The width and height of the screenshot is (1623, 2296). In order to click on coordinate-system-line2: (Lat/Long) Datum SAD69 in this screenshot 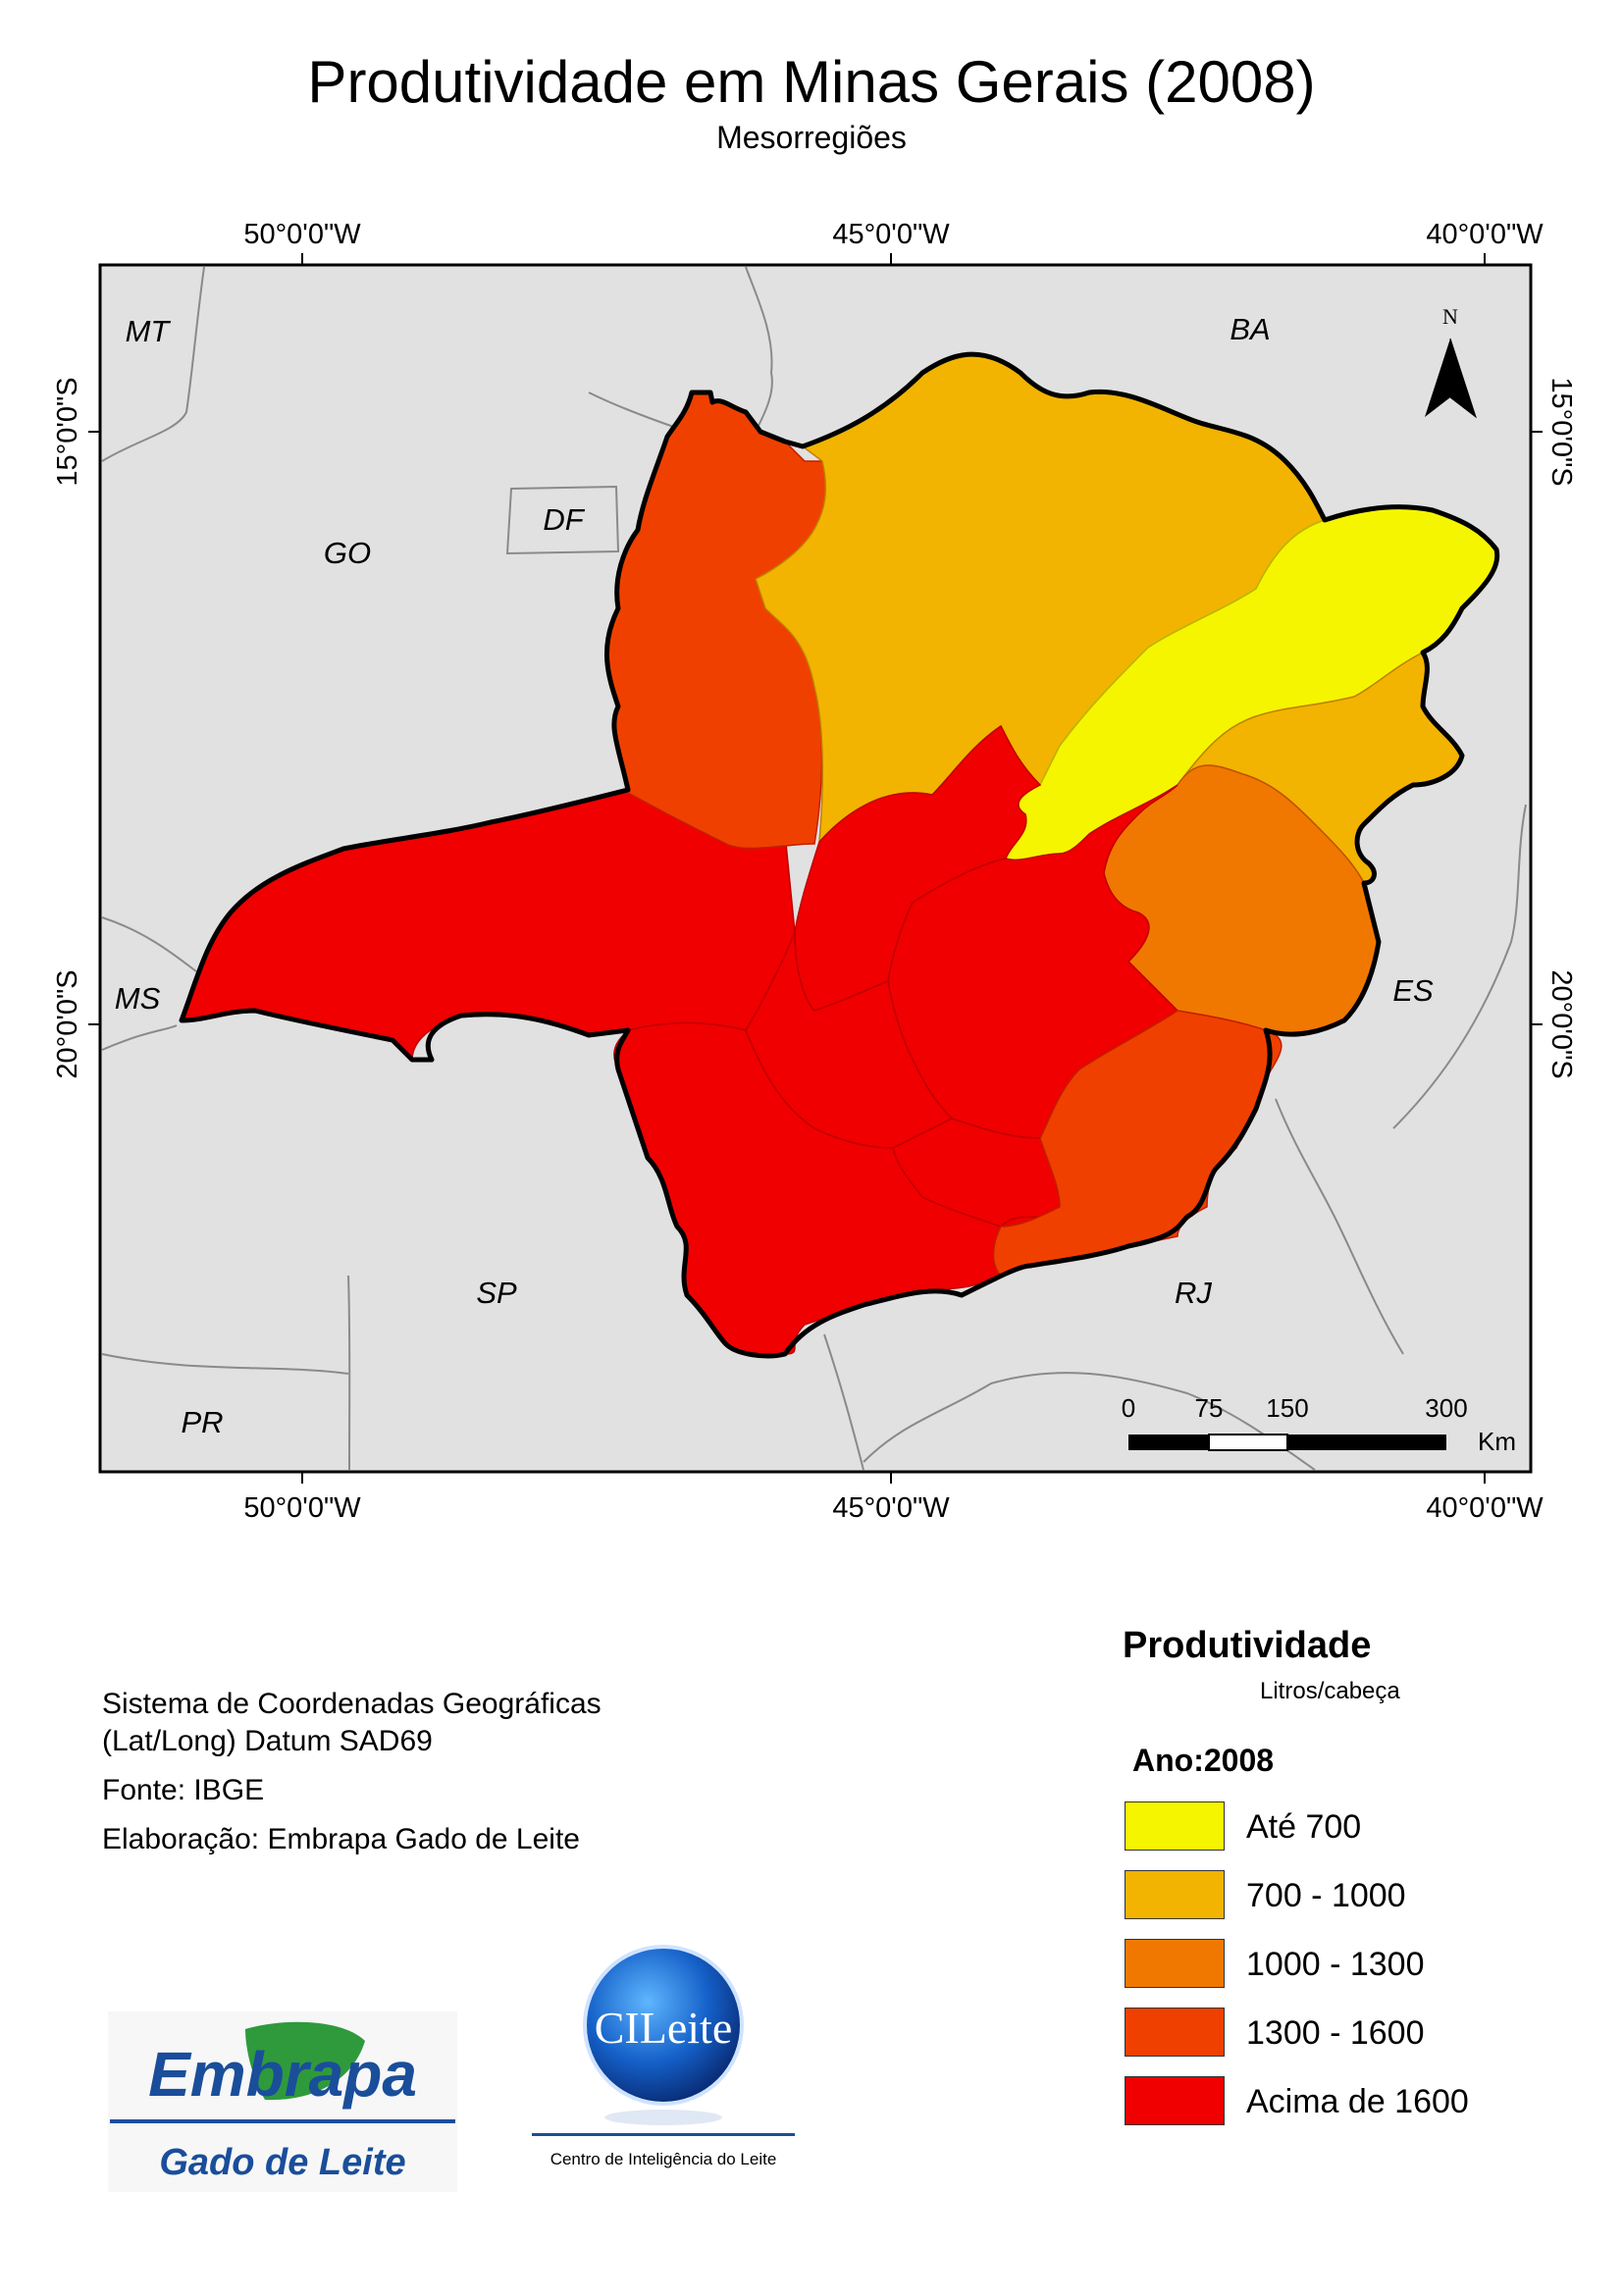, I will do `click(267, 1741)`.